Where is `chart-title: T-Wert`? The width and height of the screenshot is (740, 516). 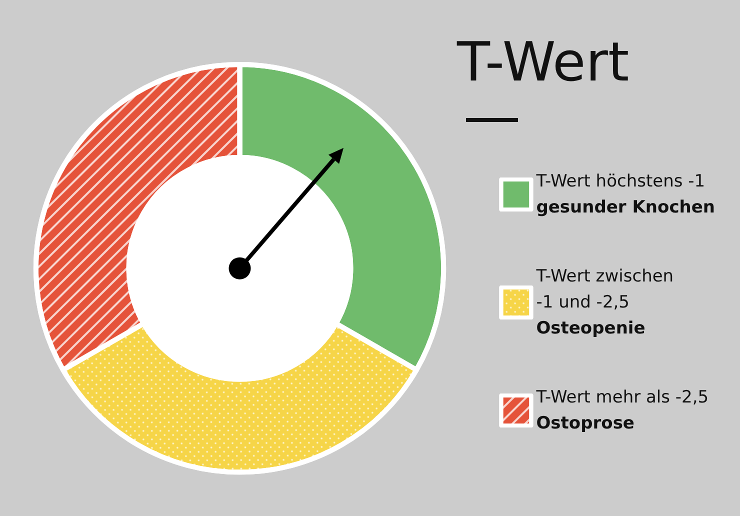
chart-title: T-Wert is located at coordinates (543, 62).